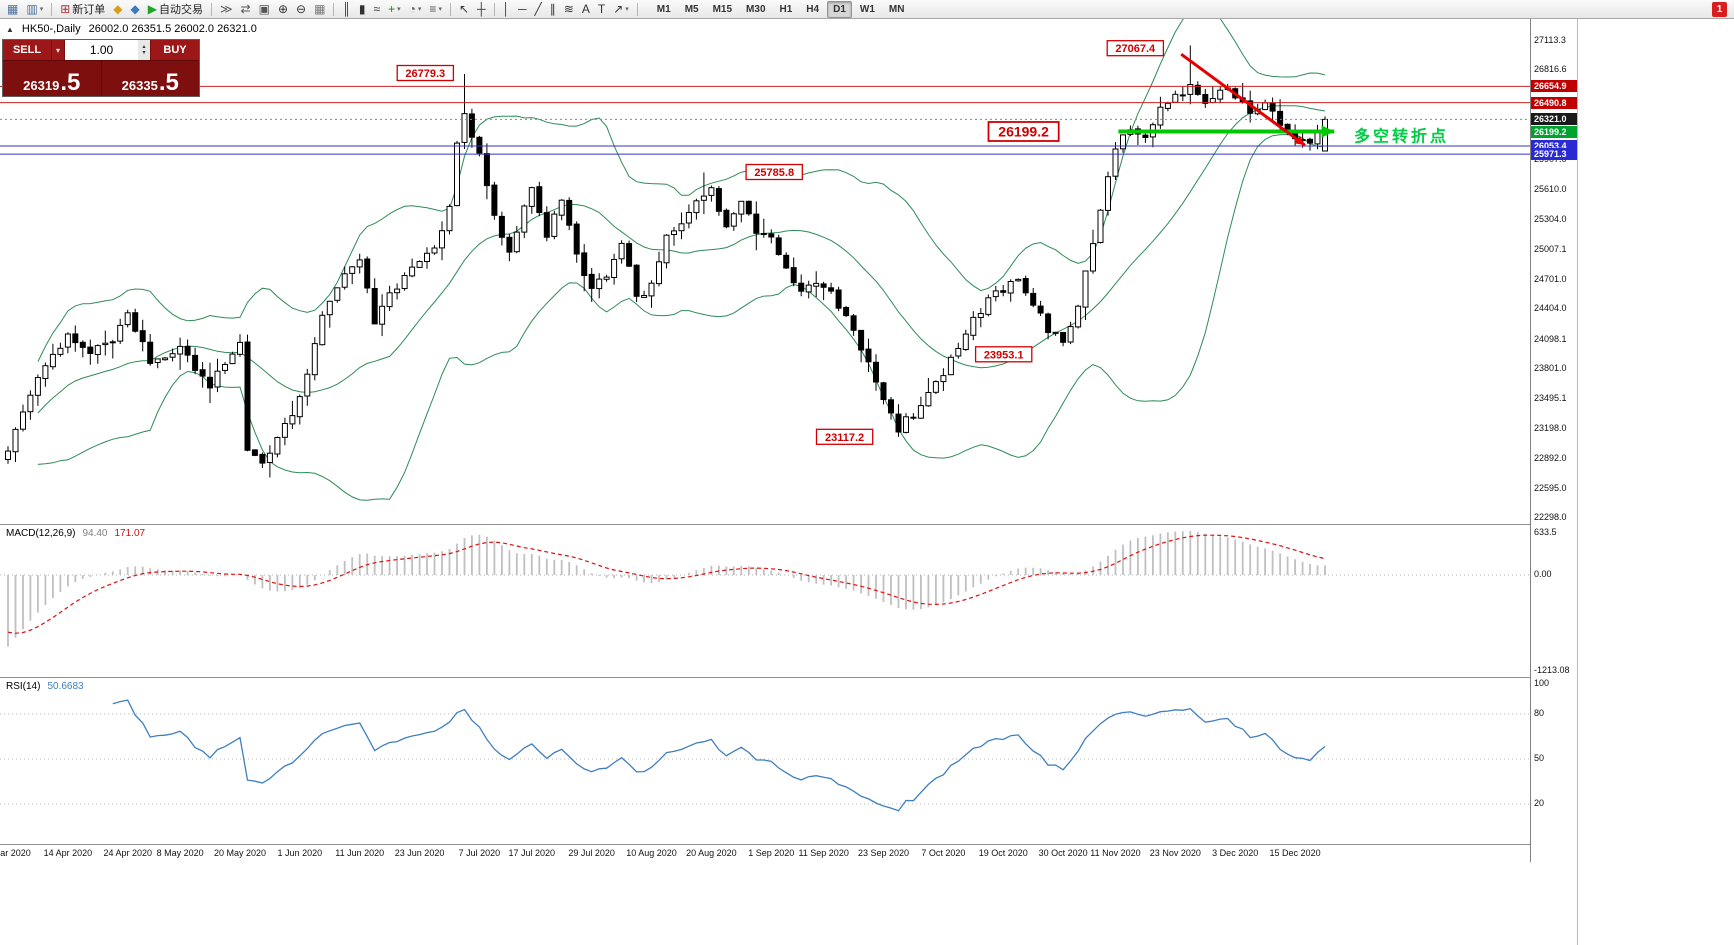 The height and width of the screenshot is (945, 1734). I want to click on toolbar-items: ▦ ▥ ▾ ⊞ 新订单 ◆ ◆ ▶ 自动交易 ≫ ⇄ ▣ ⊕ ⊖ ▦ ║ ▮ ≈ + ▾ ◔ ▾ ≡ ▾ ↖ ┼ │ ─ ╱ ∥ ≋ A T ↗ ▾, so click(322, 9).